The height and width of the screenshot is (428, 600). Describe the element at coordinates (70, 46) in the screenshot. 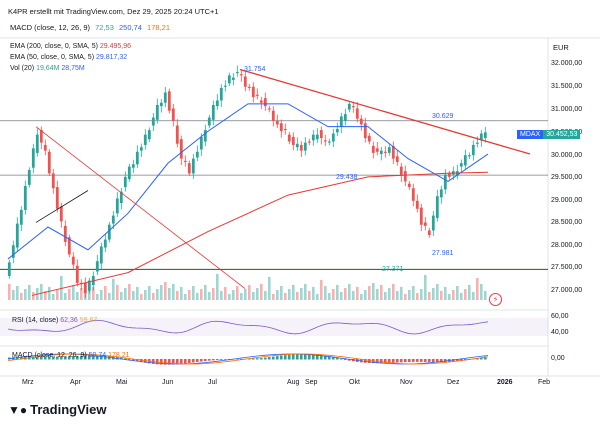

I see `legend-ema200: EMA (200, close, 0, SMA, 5) 29.495,96` at that location.